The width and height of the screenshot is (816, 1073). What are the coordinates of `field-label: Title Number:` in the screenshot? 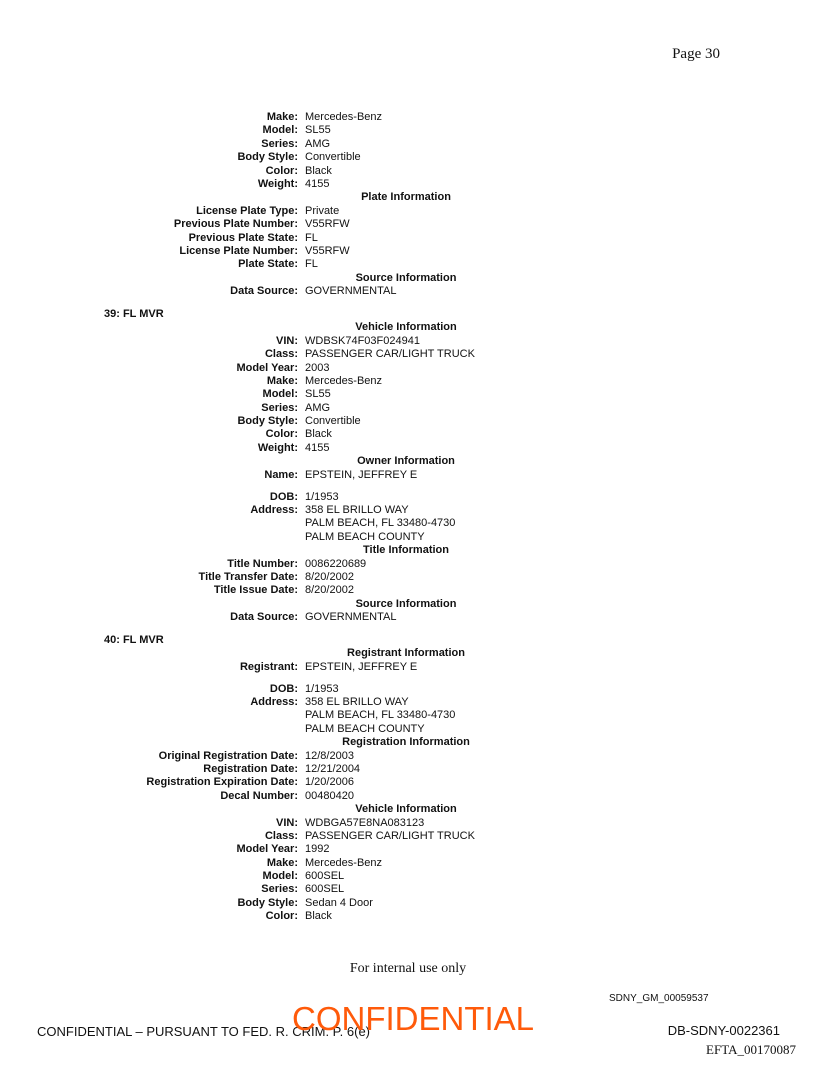 It's located at (262, 563).